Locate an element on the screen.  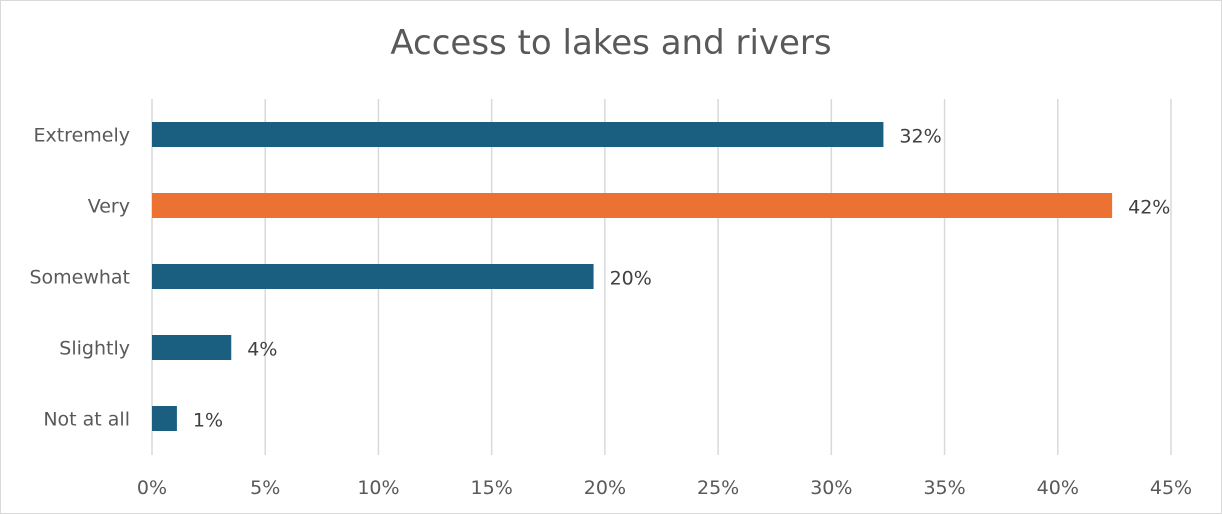
x-tick-label: 10% is located at coordinates (378, 488).